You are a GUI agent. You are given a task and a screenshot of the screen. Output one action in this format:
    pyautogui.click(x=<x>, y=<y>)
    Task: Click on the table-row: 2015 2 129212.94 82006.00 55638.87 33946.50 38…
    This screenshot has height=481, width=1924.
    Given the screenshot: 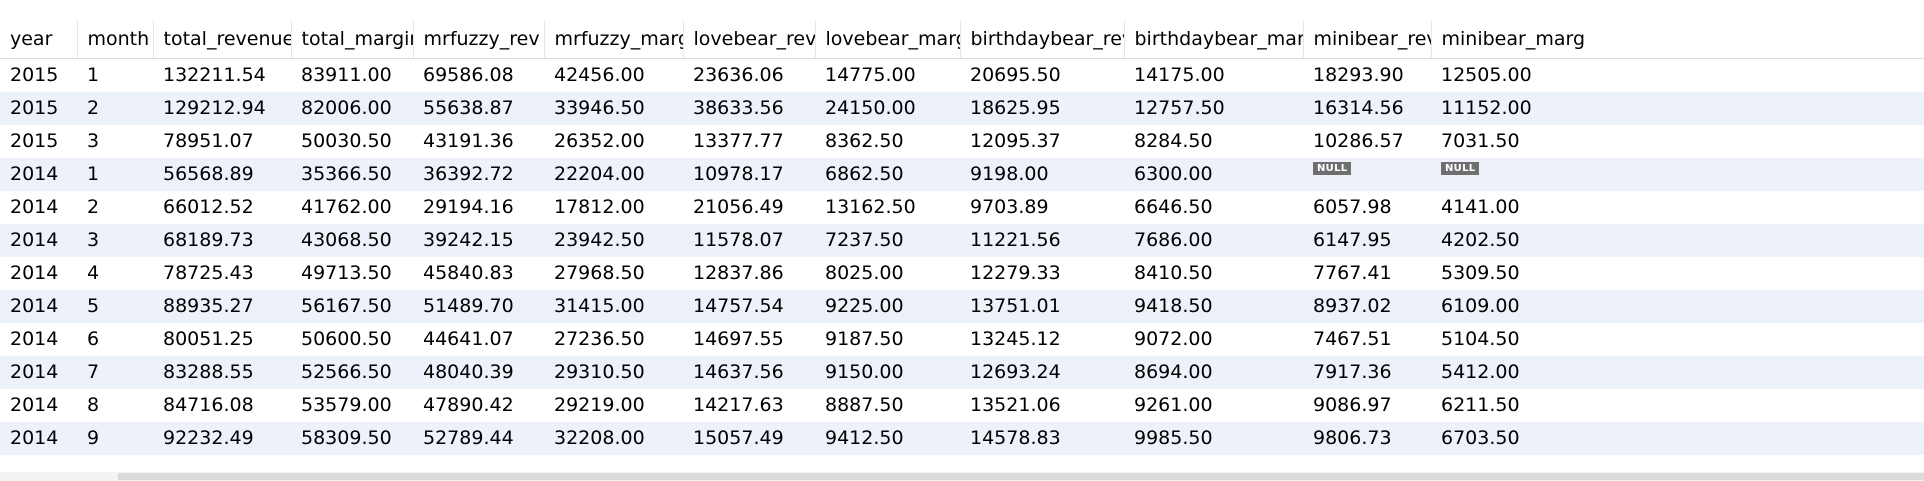 What is the action you would take?
    pyautogui.click(x=962, y=108)
    